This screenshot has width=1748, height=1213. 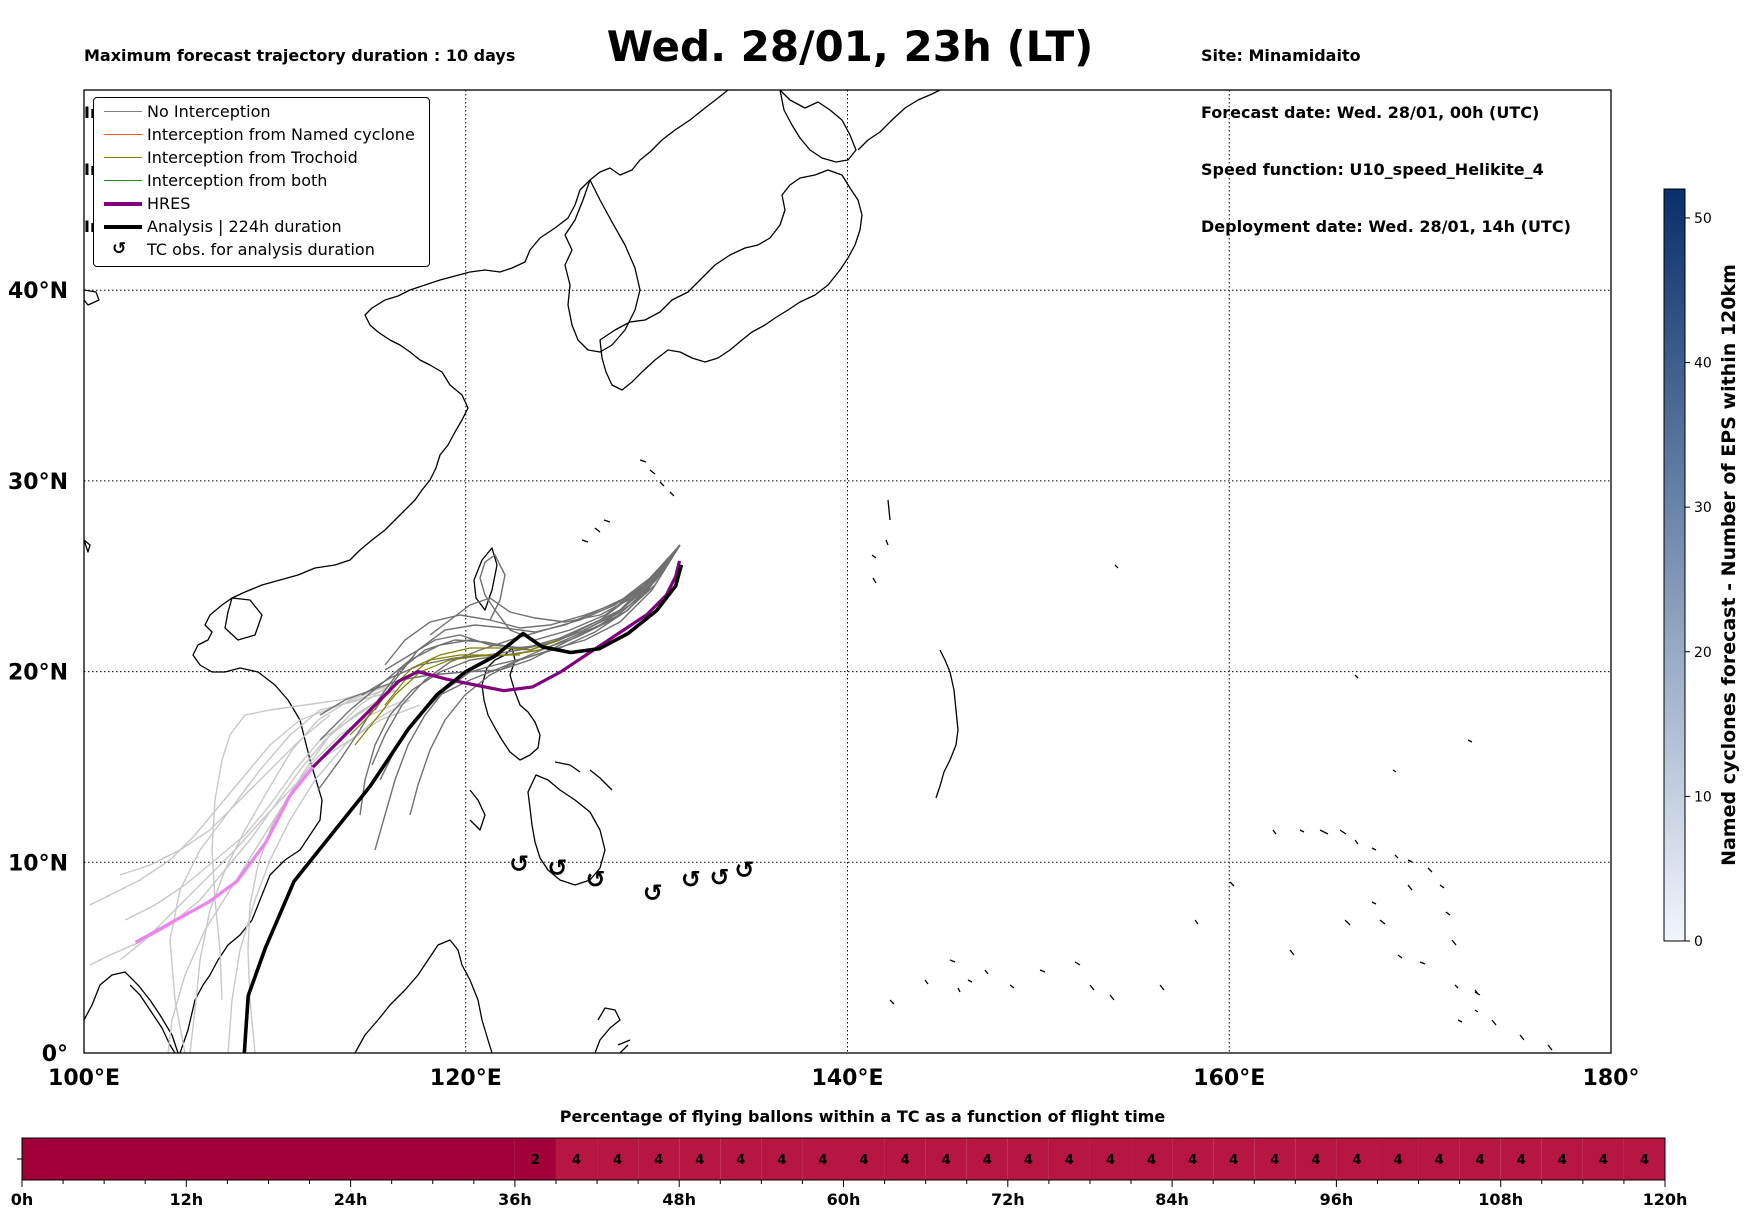 What do you see at coordinates (1372, 169) in the screenshot?
I see `site-line: Speed function: U10_speed_Helikite_4` at bounding box center [1372, 169].